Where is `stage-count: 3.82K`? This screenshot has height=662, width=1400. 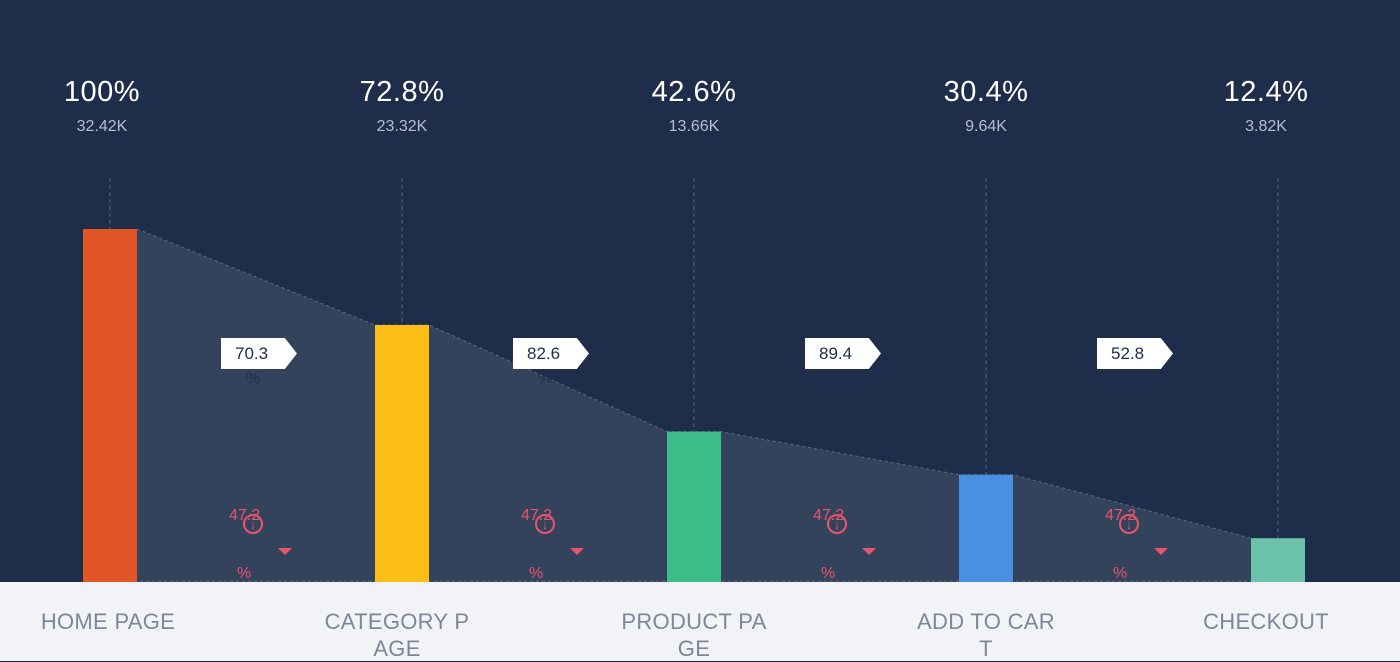
stage-count: 3.82K is located at coordinates (1266, 126).